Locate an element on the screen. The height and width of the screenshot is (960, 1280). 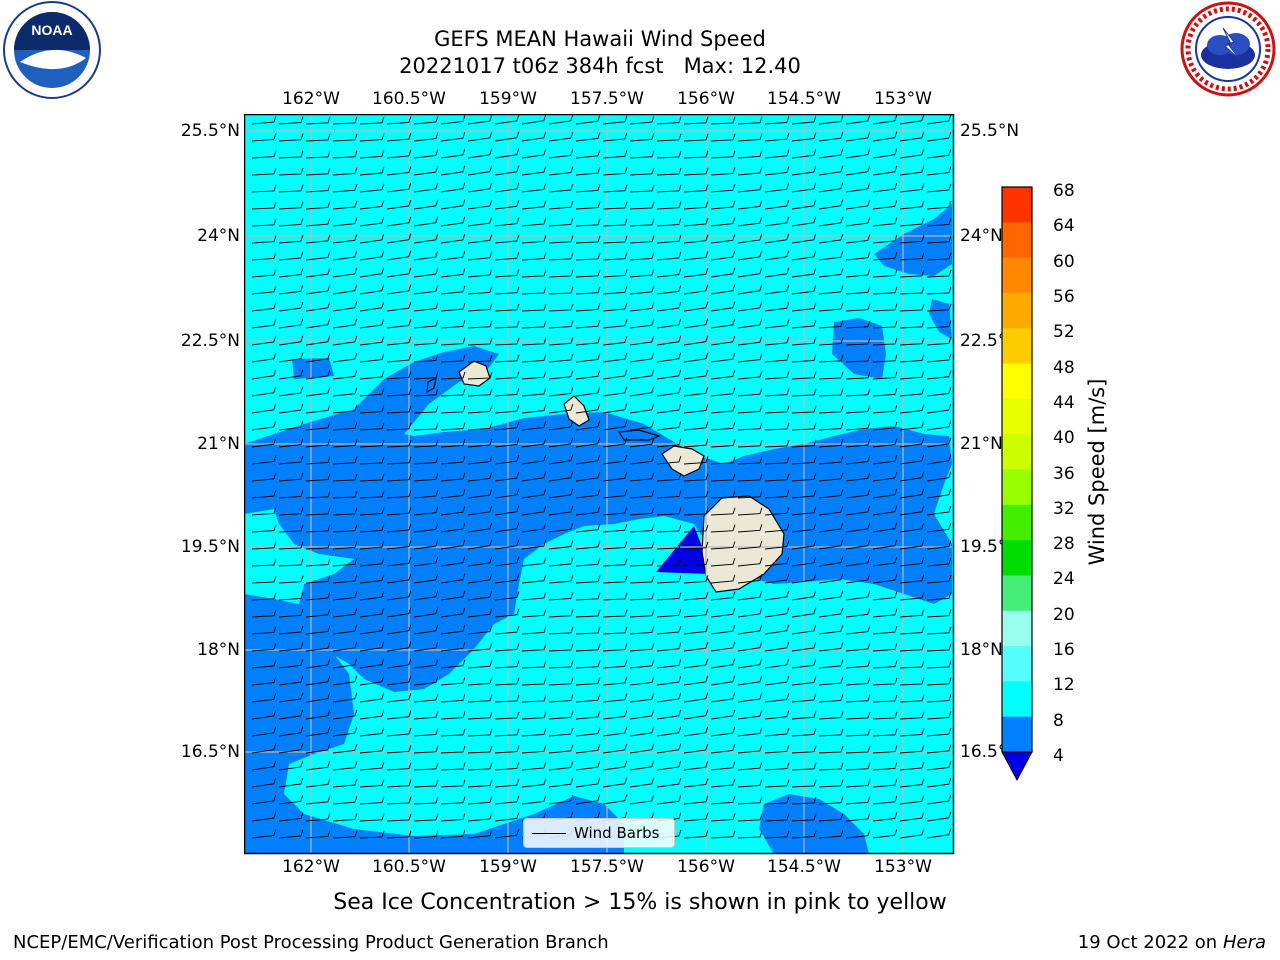
colorbar-tick-label: 24 is located at coordinates (1064, 579).